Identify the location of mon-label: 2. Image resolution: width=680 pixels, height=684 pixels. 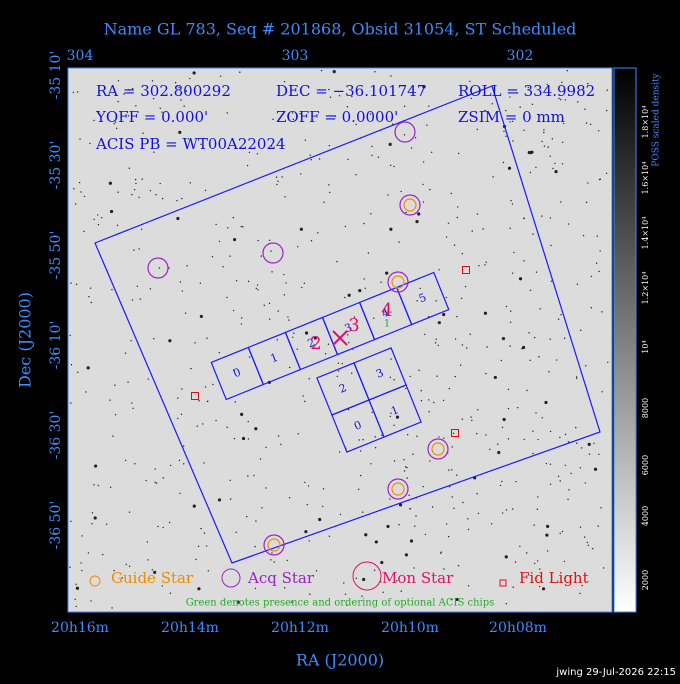
(315, 343).